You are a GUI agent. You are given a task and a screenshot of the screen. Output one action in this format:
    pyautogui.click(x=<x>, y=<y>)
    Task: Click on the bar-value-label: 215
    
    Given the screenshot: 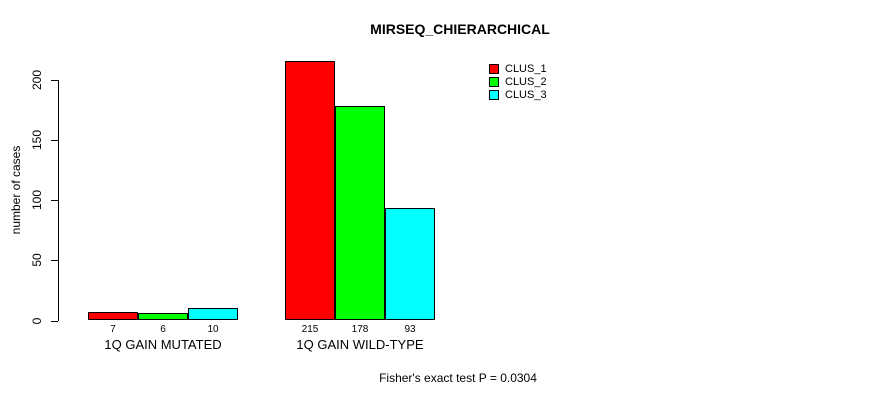 What is the action you would take?
    pyautogui.click(x=310, y=329)
    